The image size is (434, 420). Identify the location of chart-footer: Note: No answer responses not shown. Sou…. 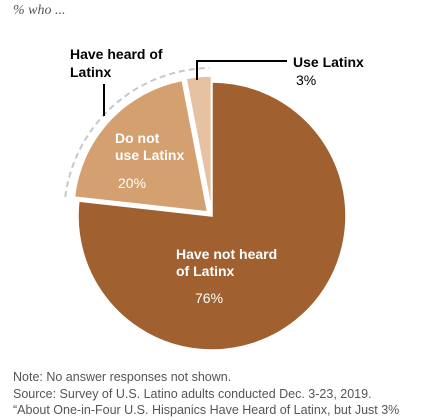
(206, 394).